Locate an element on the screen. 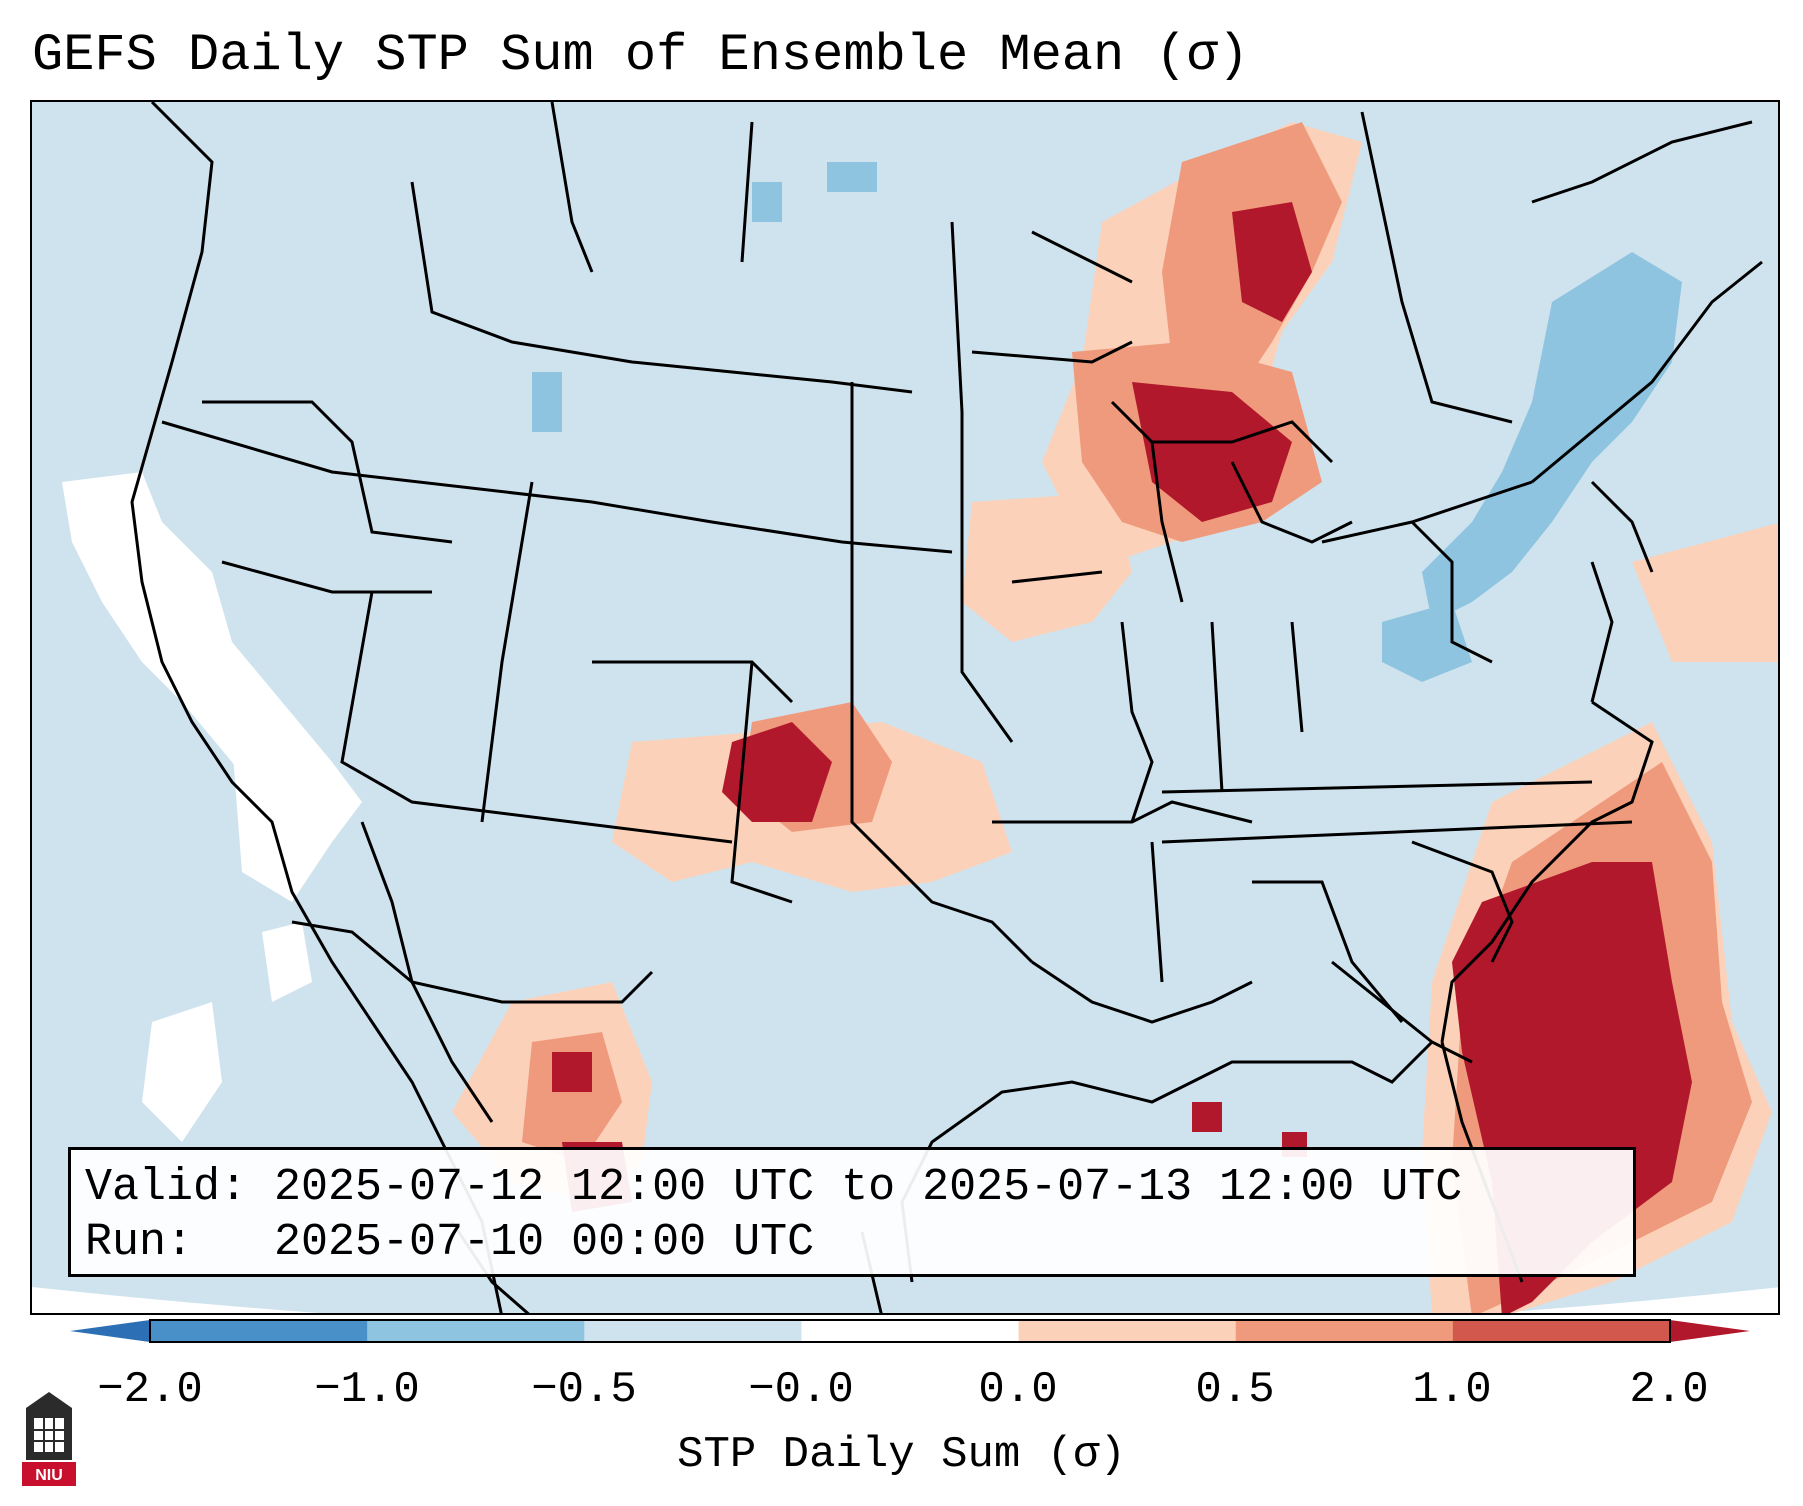  colorbar-outline is located at coordinates (910, 1331).